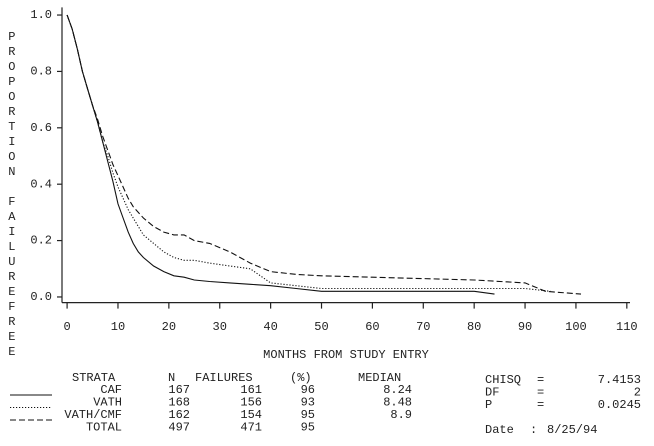  I want to click on table-total-label: TOTAL, so click(104, 428).